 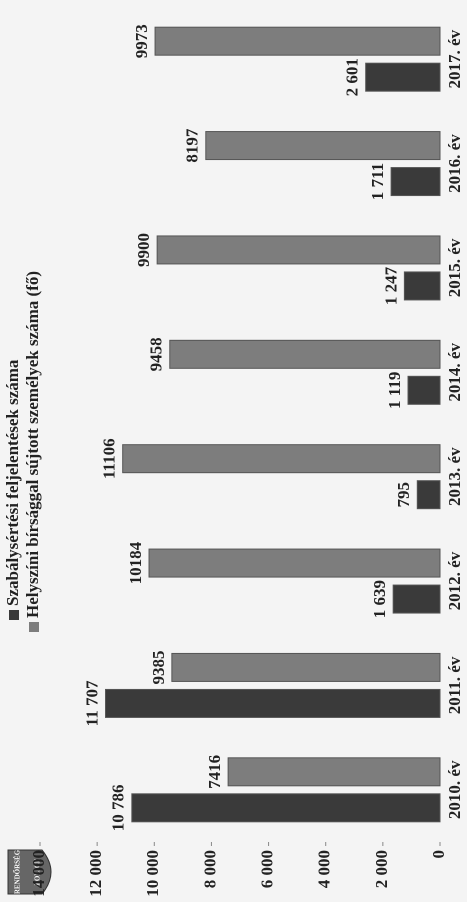 What do you see at coordinates (158, 667) in the screenshot?
I see `value-label: 9385` at bounding box center [158, 667].